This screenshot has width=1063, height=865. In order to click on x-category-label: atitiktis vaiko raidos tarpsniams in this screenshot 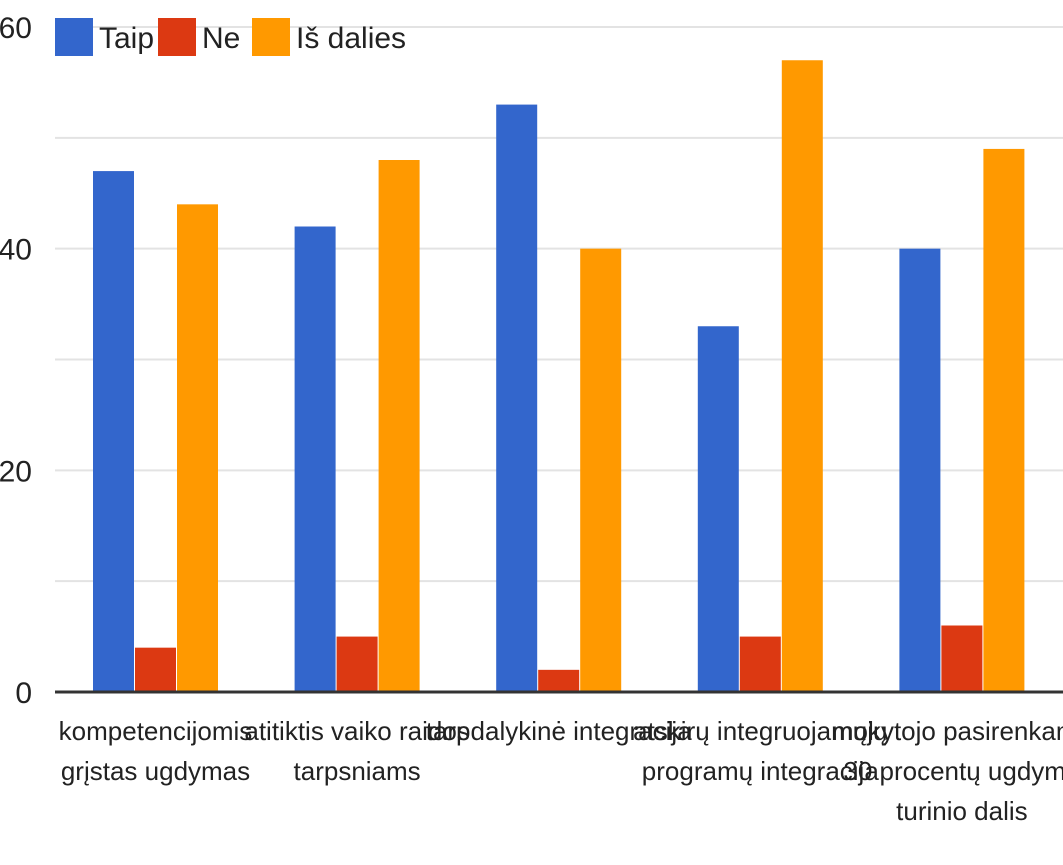, I will do `click(356, 751)`.